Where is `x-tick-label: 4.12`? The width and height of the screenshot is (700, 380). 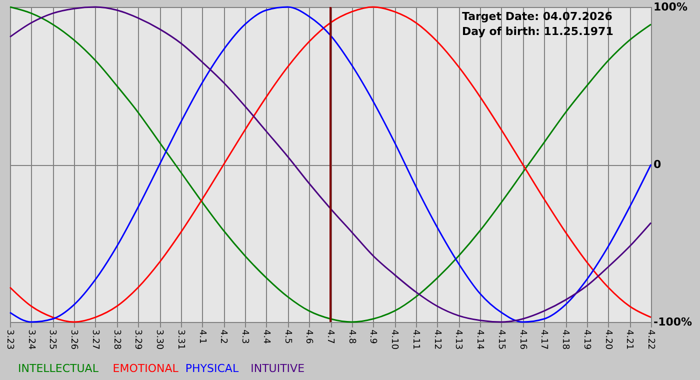 x-tick-label: 4.12 is located at coordinates (437, 340).